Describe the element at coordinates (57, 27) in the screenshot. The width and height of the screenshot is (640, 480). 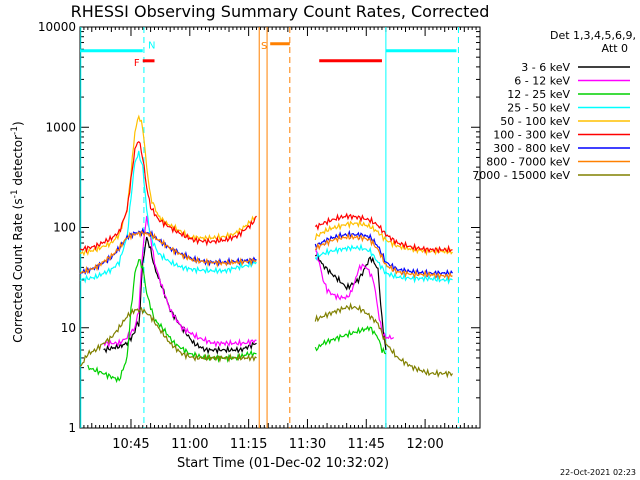
I see `y-tick-label: 10000` at that location.